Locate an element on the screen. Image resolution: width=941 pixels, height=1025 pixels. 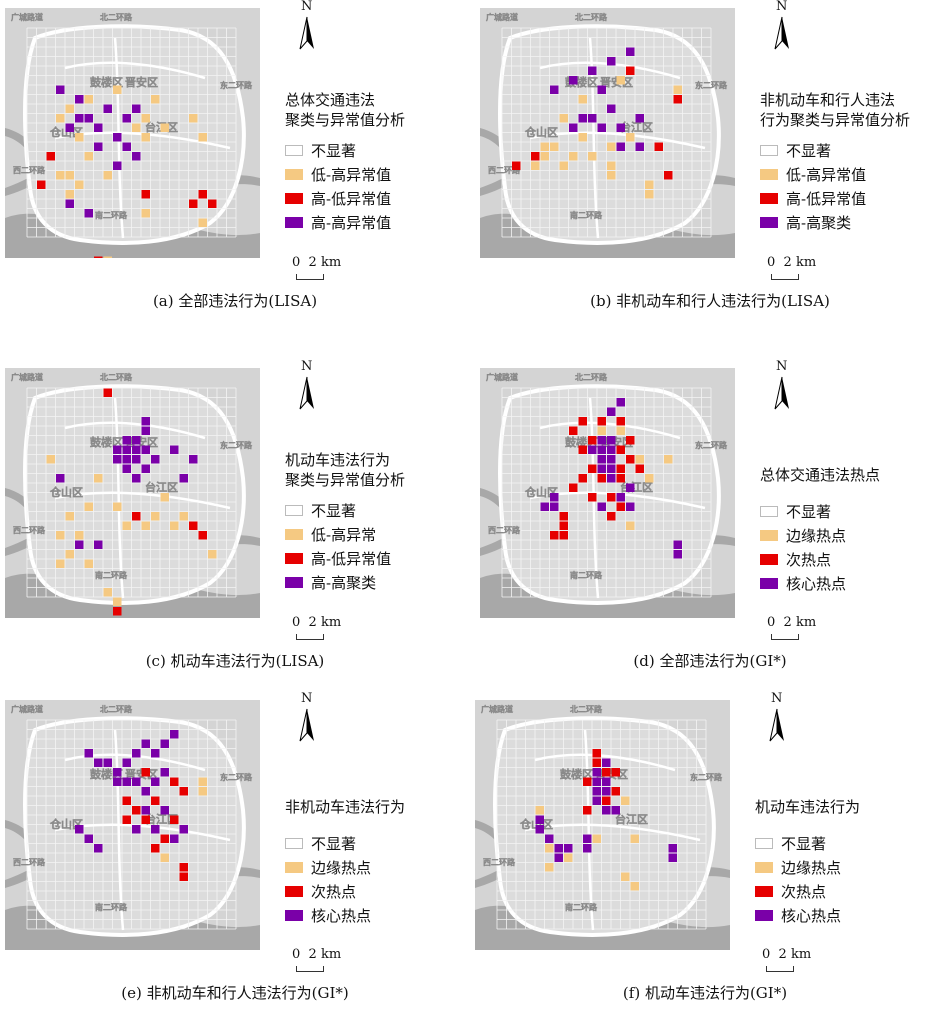
grid is located at coordinates (131, 132).